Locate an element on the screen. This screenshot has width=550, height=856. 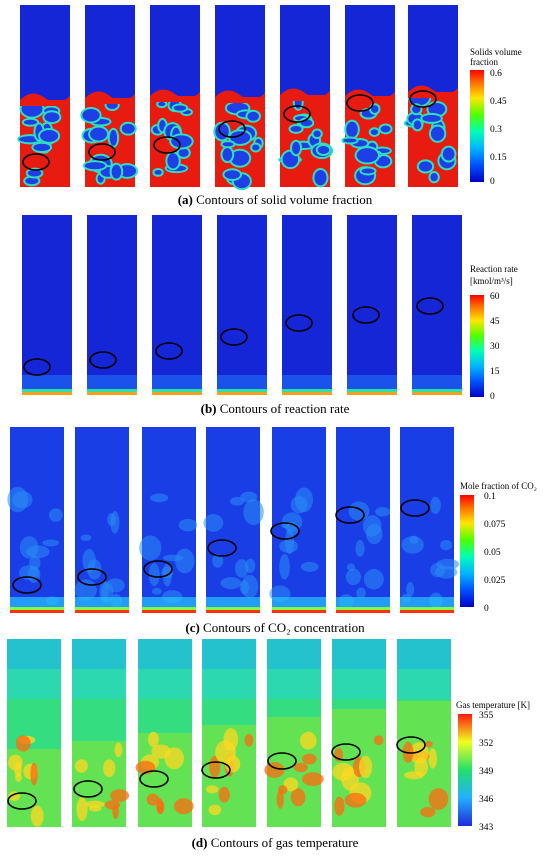
low-rate-region is located at coordinates (372, 382).